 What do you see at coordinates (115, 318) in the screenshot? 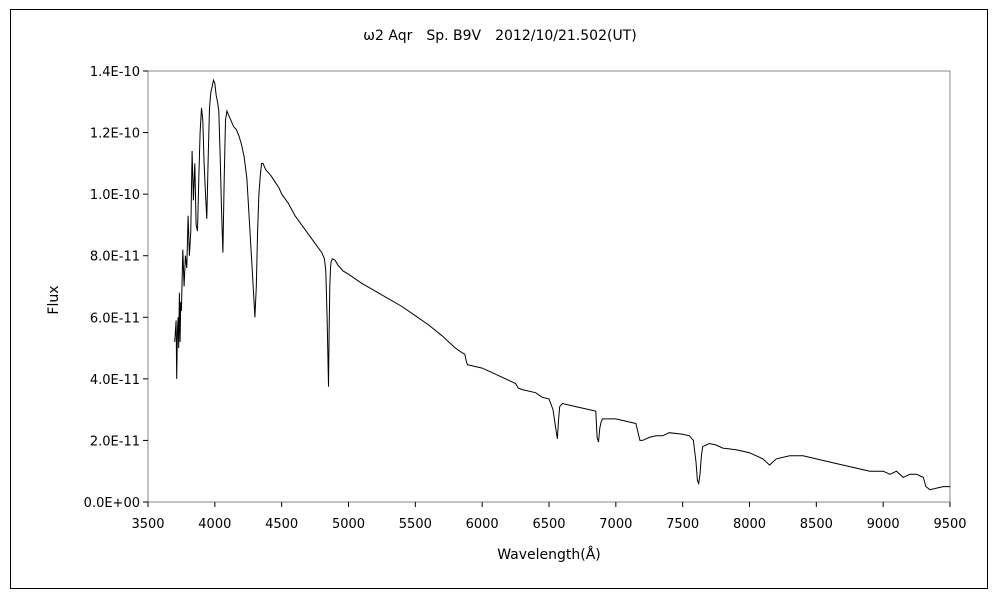
I see `y-tick-label: 6.0E-11` at bounding box center [115, 318].